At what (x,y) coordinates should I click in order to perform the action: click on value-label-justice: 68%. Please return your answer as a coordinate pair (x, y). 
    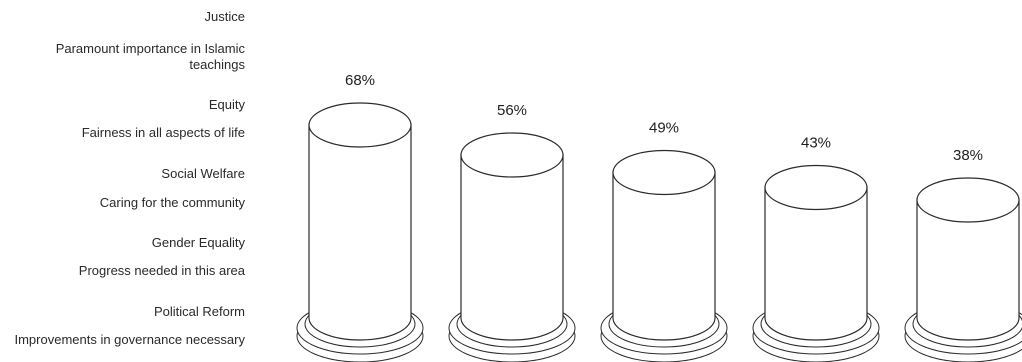
    Looking at the image, I should click on (360, 80).